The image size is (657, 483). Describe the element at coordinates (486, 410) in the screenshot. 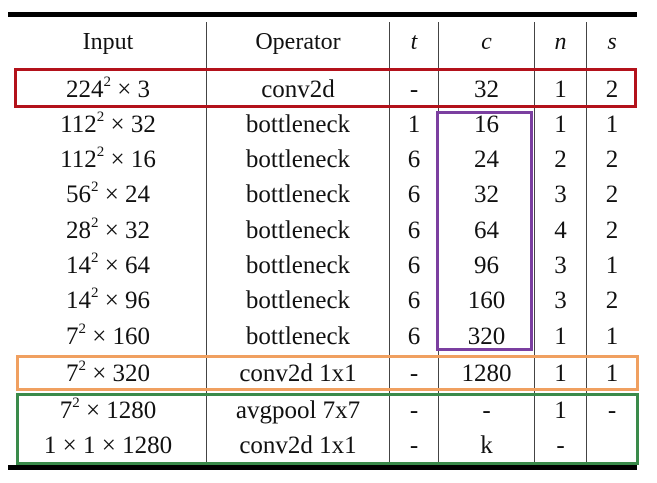

I see `c-cell: -` at that location.